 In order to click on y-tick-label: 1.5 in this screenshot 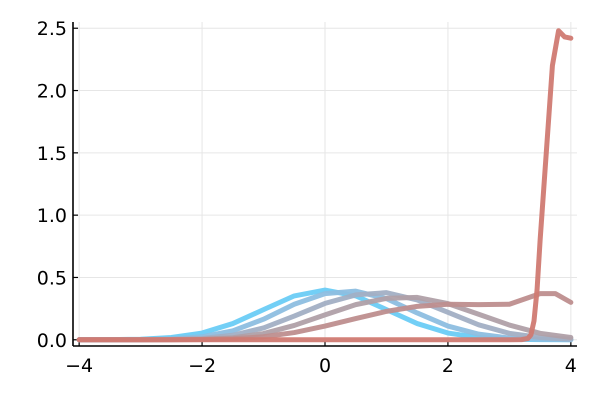, I will do `click(52, 154)`.